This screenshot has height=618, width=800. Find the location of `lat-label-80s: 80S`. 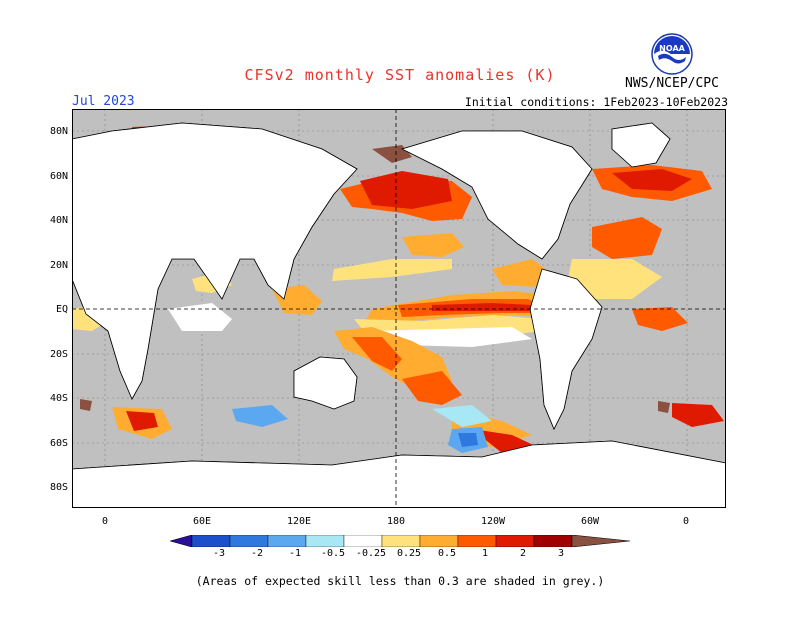

lat-label-80s: 80S is located at coordinates (58, 487).